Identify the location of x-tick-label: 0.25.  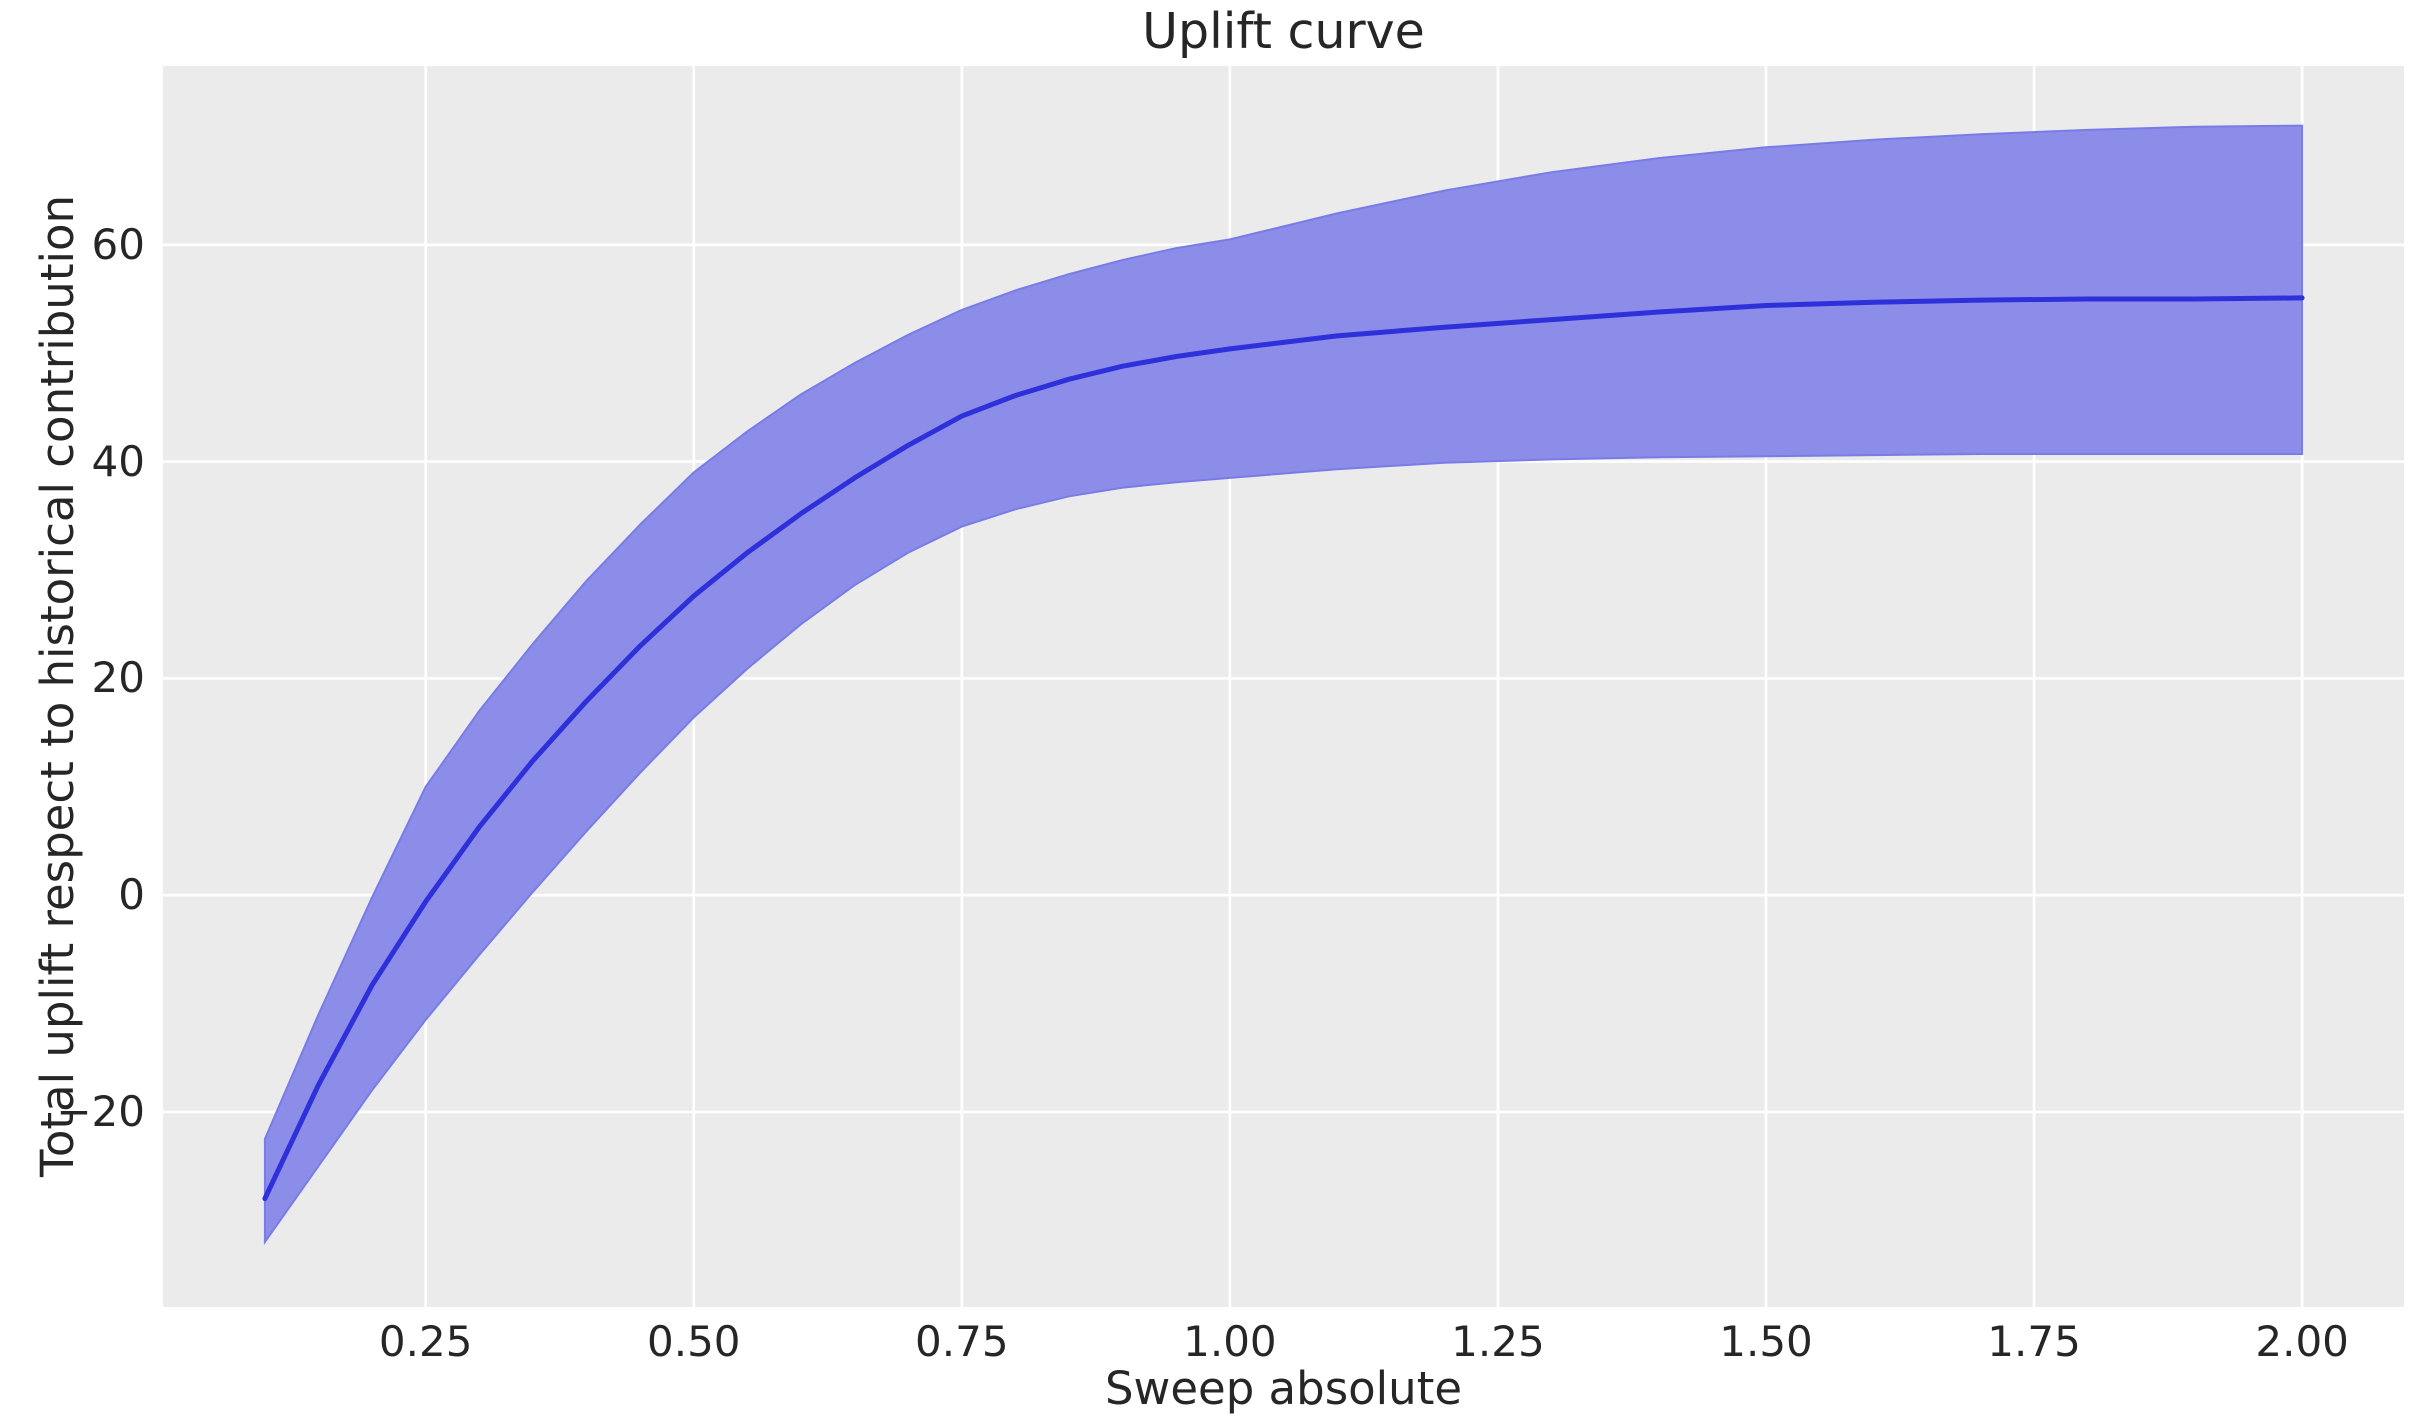
(425, 1341).